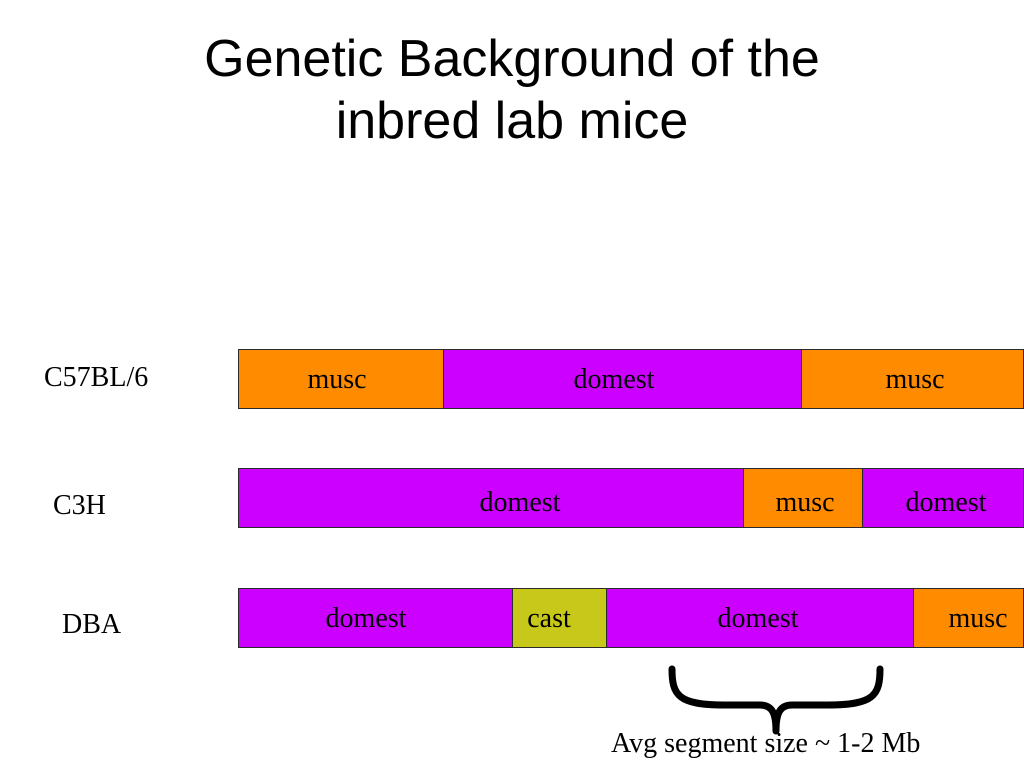 This screenshot has width=1024, height=768. I want to click on chromosome-track-c57bl6: musc domest musc, so click(631, 379).